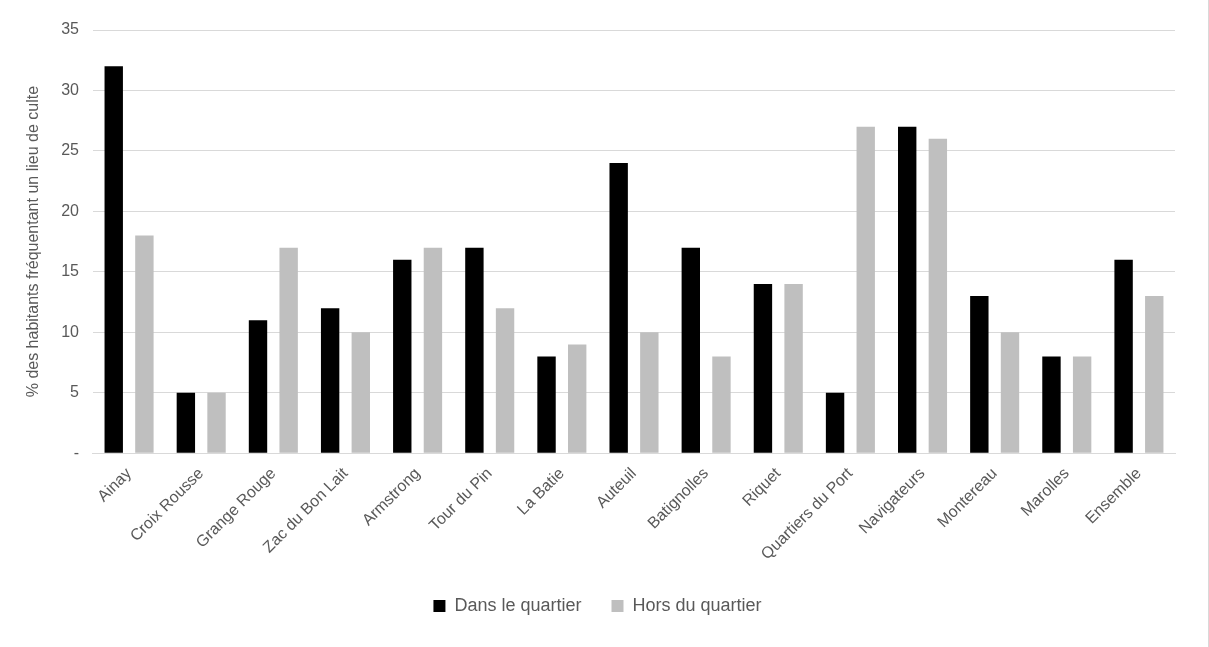 The height and width of the screenshot is (647, 1209). What do you see at coordinates (70, 89) in the screenshot?
I see `y-tick-label: 30` at bounding box center [70, 89].